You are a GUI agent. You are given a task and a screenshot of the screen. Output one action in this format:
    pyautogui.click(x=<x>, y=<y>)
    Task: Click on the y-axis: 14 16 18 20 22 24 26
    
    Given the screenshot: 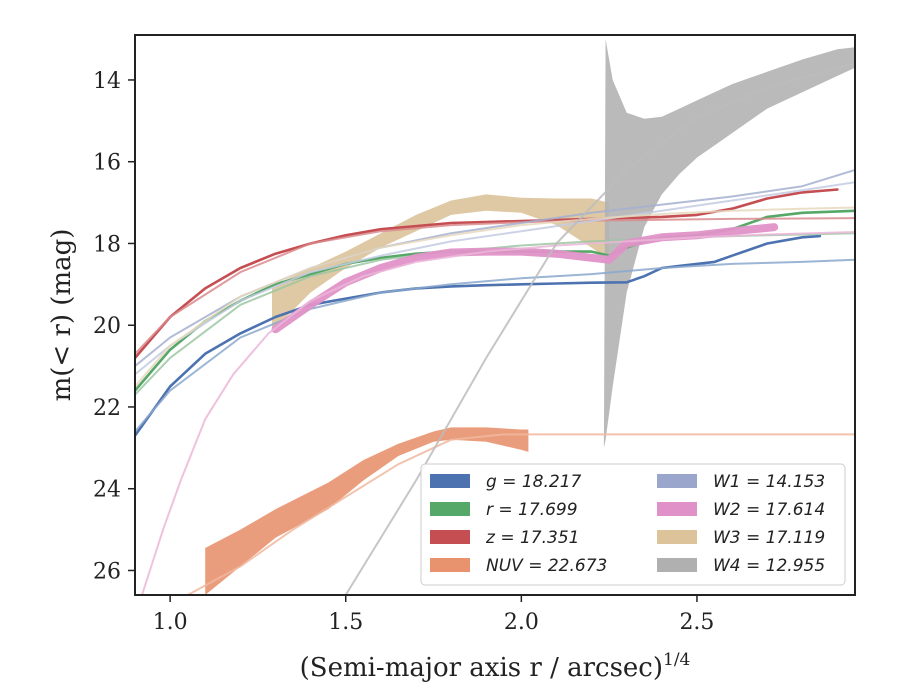 What is the action you would take?
    pyautogui.click(x=114, y=326)
    